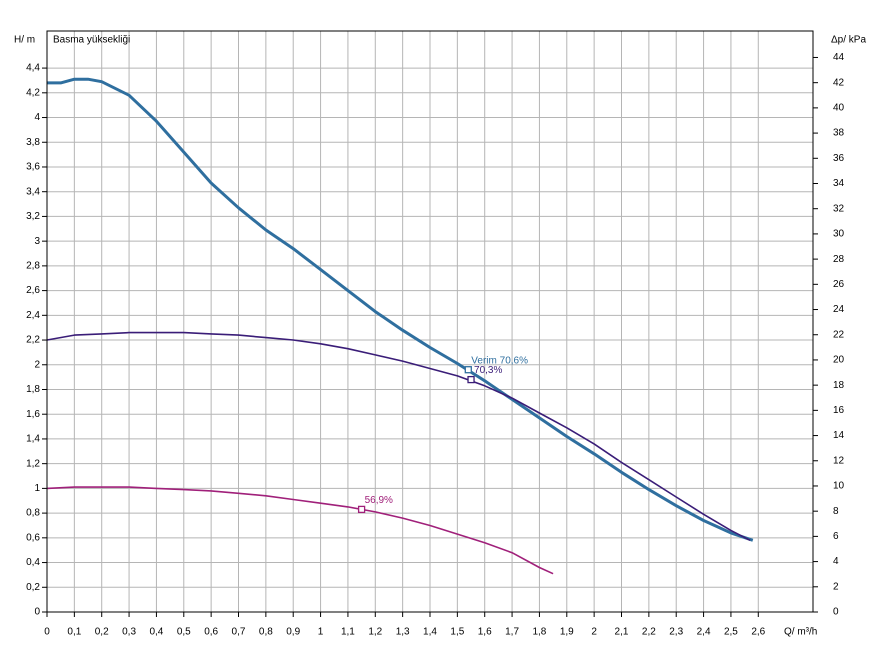 The height and width of the screenshot is (653, 883). I want to click on x-tick-label: 2,2, so click(649, 632).